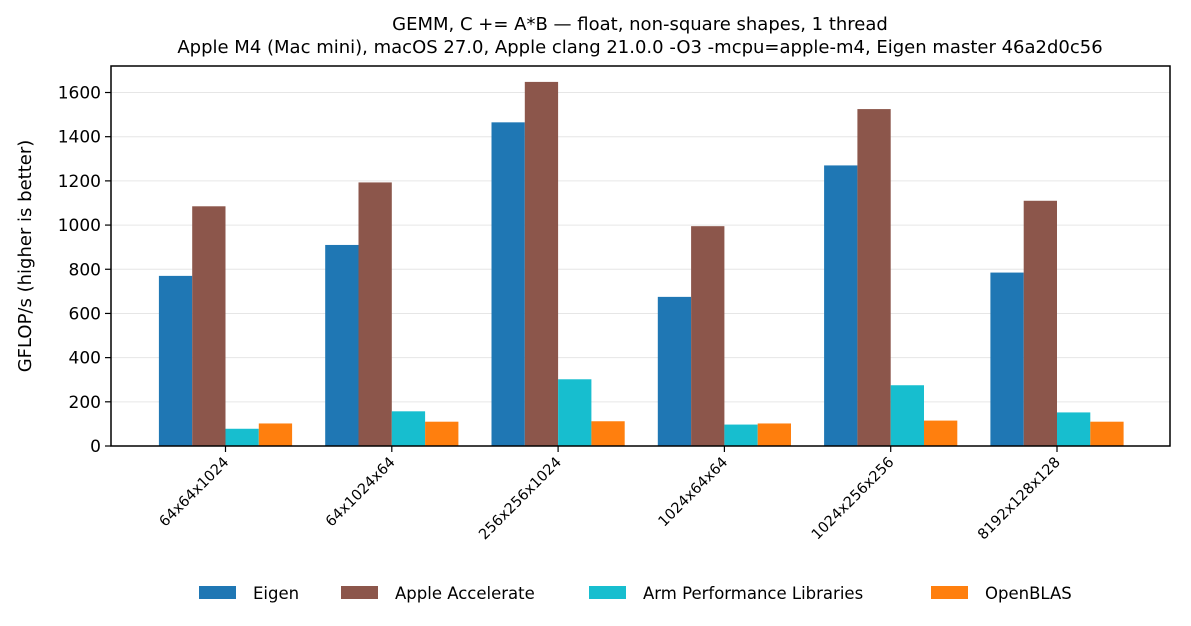 This screenshot has height=626, width=1191. I want to click on y-tick-label: 400, so click(85, 359).